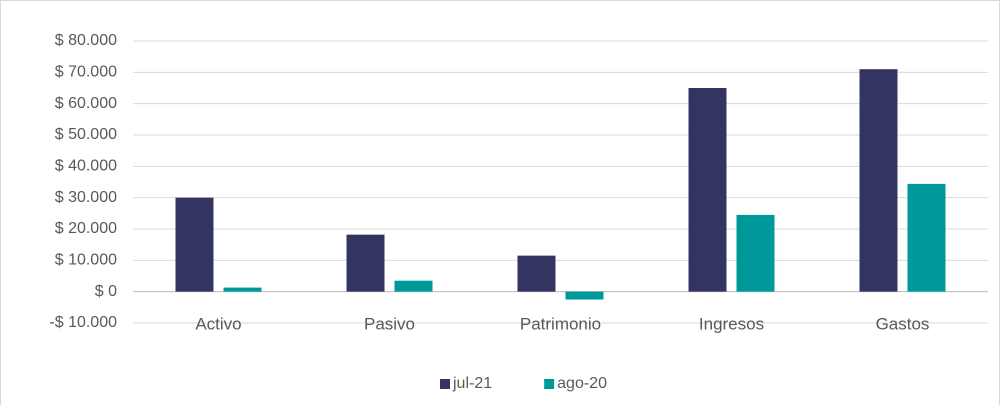  What do you see at coordinates (560, 323) in the screenshot?
I see `x-tick-label: Patrimonio` at bounding box center [560, 323].